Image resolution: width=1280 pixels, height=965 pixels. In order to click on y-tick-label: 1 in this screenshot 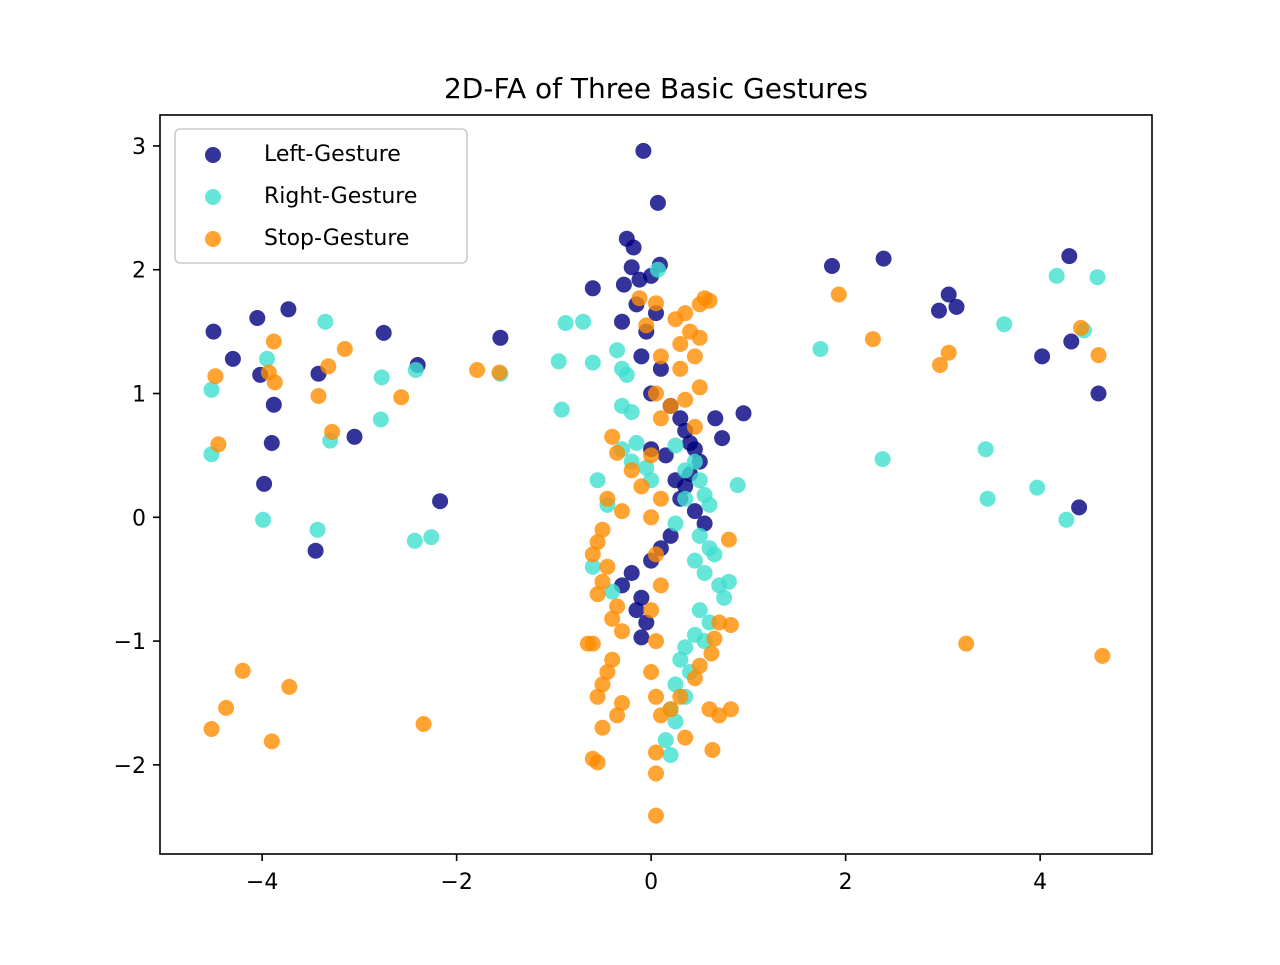, I will do `click(139, 395)`.